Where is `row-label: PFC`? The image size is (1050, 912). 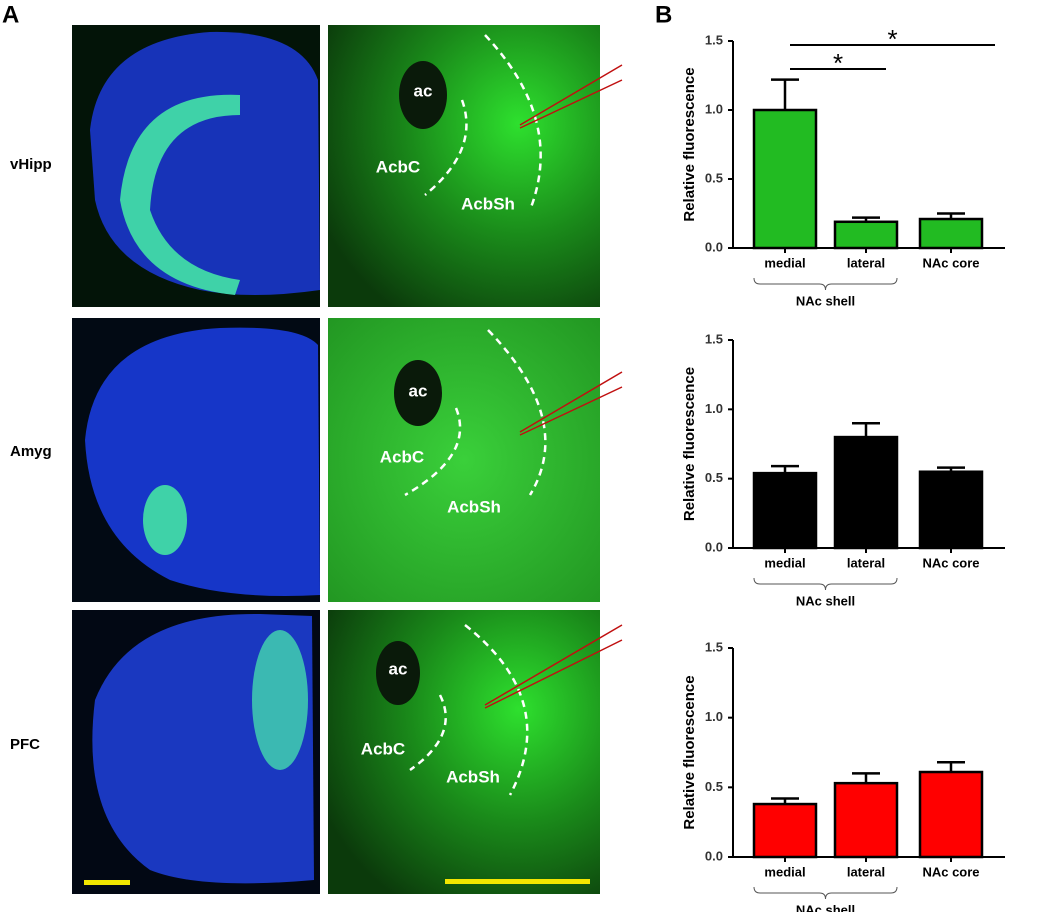 row-label: PFC is located at coordinates (25, 744).